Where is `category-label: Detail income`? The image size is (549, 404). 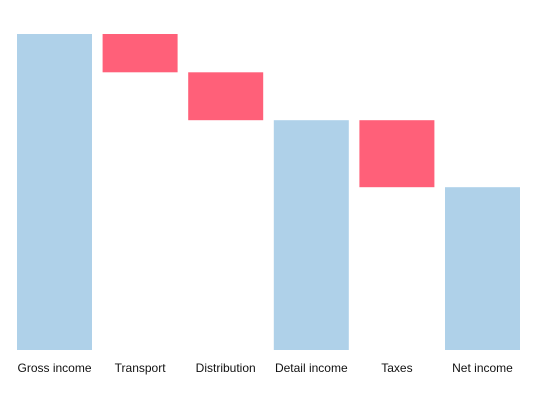 category-label: Detail income is located at coordinates (311, 368).